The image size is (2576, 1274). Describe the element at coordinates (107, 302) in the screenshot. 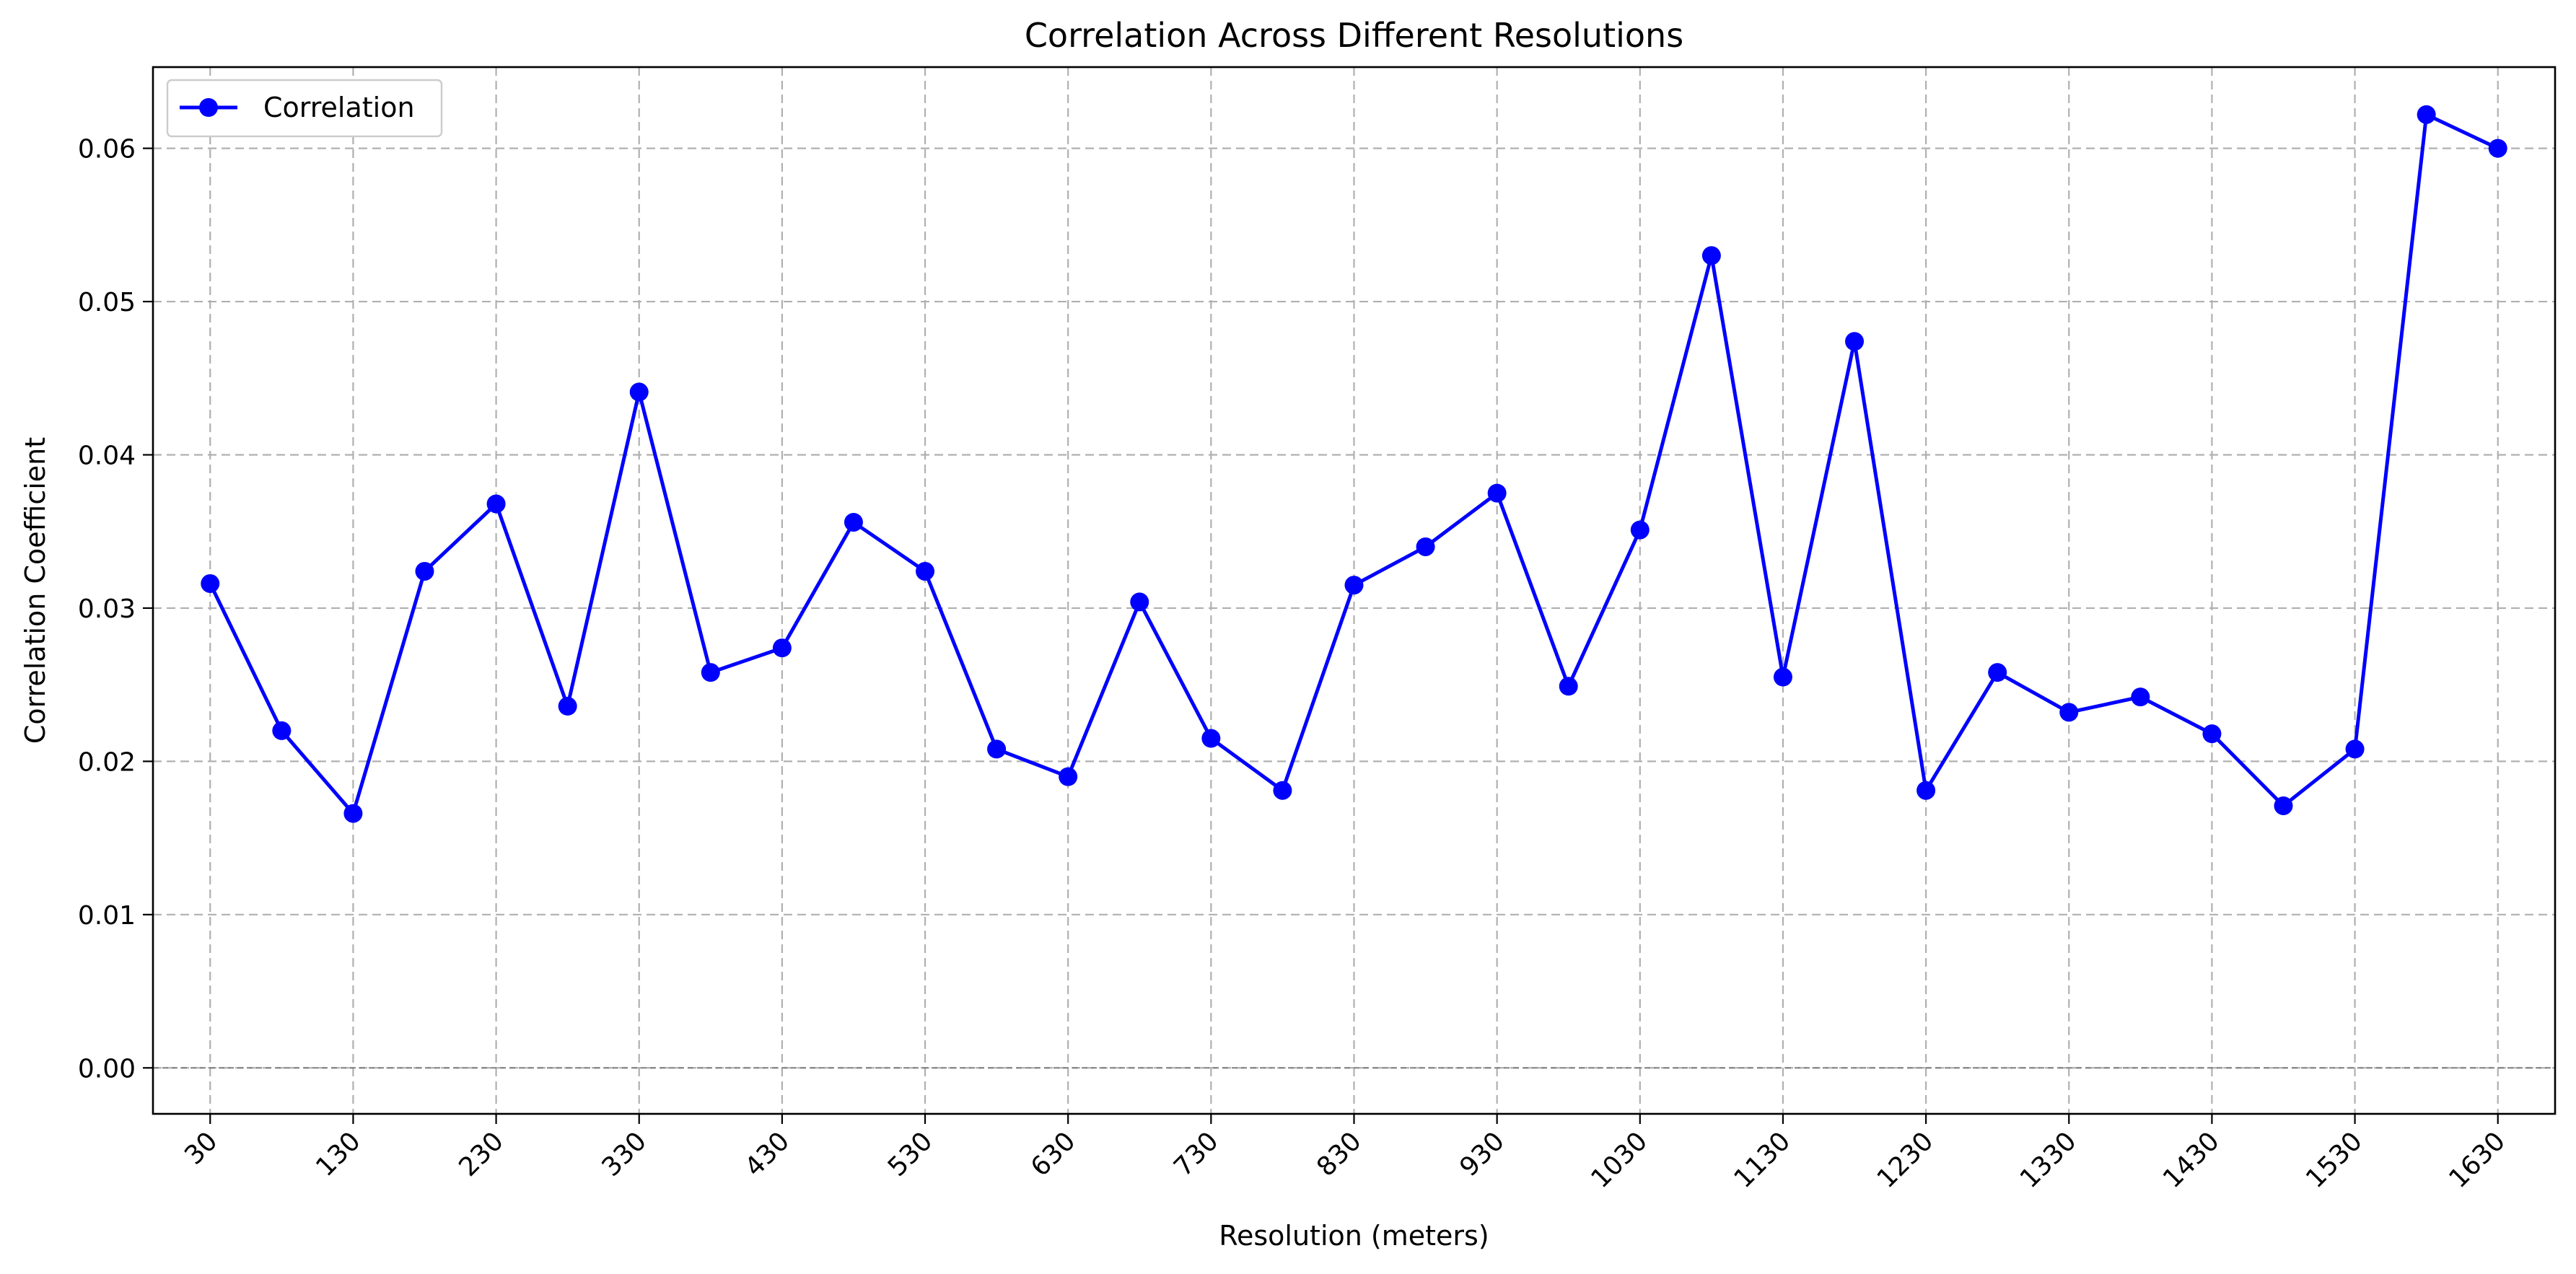

I see `y-tick-label: 0.05` at that location.